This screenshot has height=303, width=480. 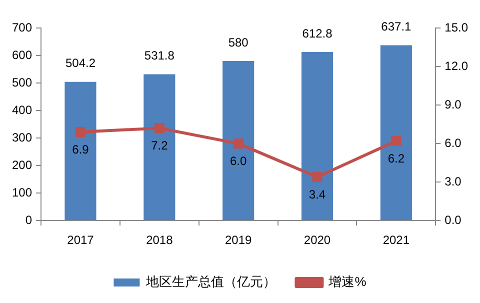 What do you see at coordinates (22, 192) in the screenshot?
I see `y-tick-label: 100` at bounding box center [22, 192].